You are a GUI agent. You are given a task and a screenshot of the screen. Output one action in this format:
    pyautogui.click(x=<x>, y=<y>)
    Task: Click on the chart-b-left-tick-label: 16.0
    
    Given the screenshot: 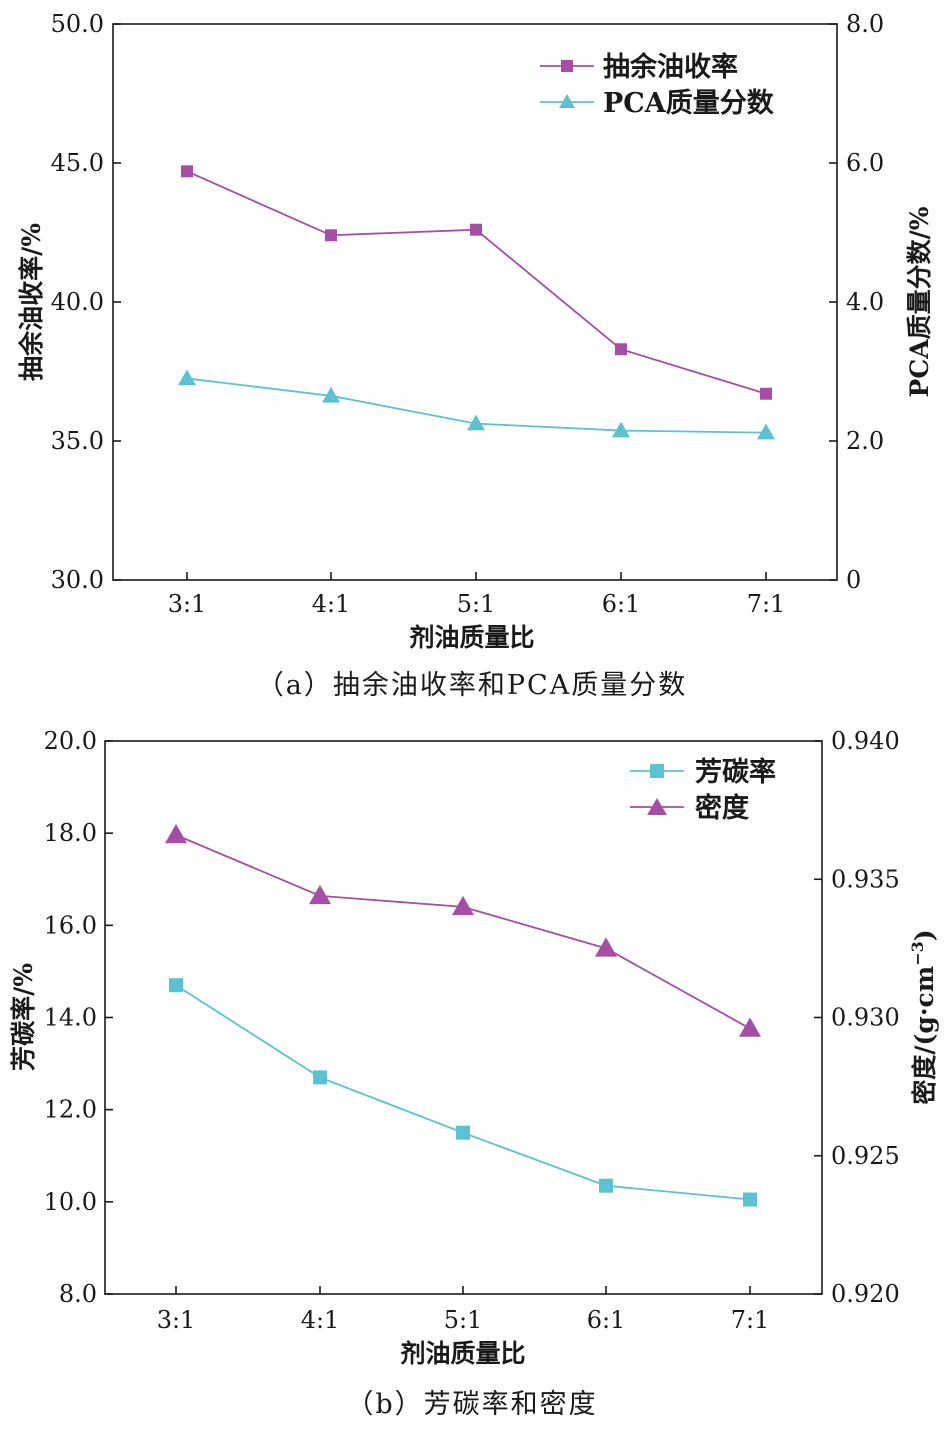 What is the action you would take?
    pyautogui.click(x=70, y=925)
    